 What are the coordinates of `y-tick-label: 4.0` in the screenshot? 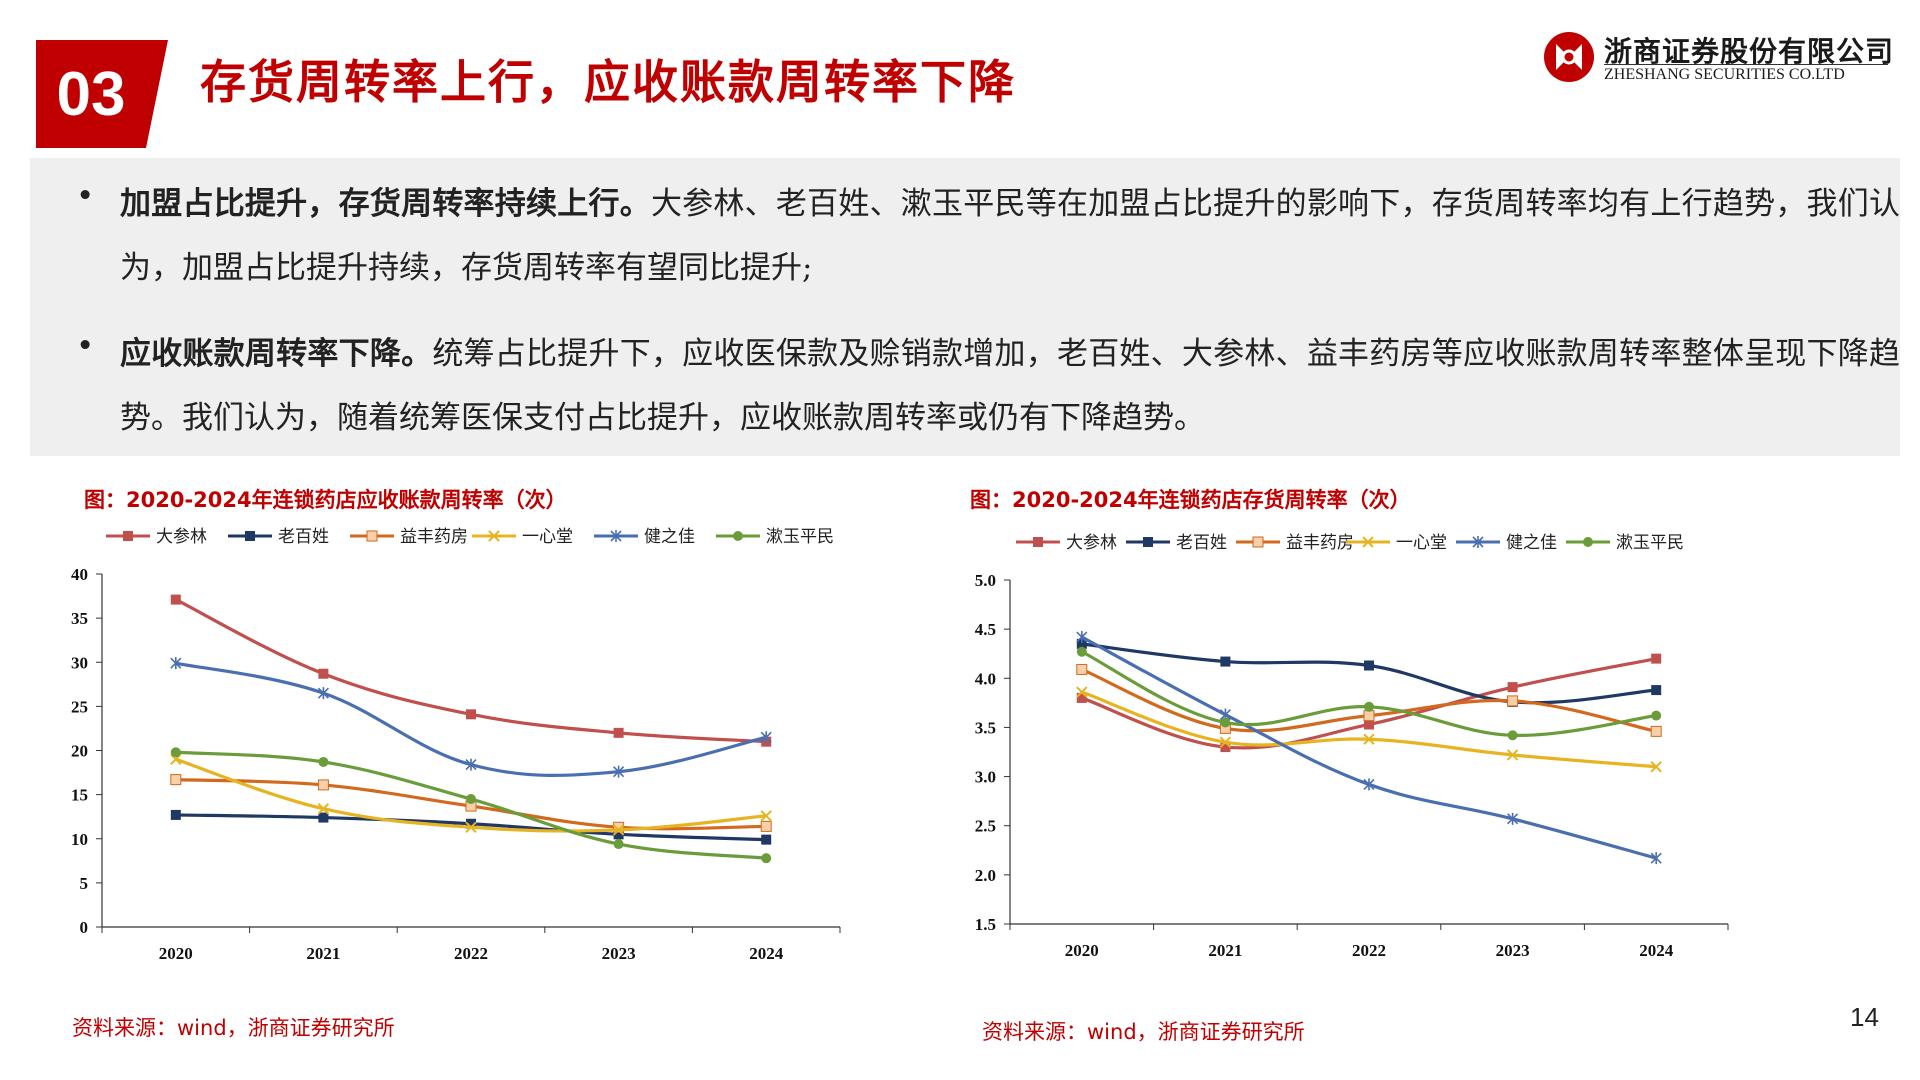 It's located at (985, 678).